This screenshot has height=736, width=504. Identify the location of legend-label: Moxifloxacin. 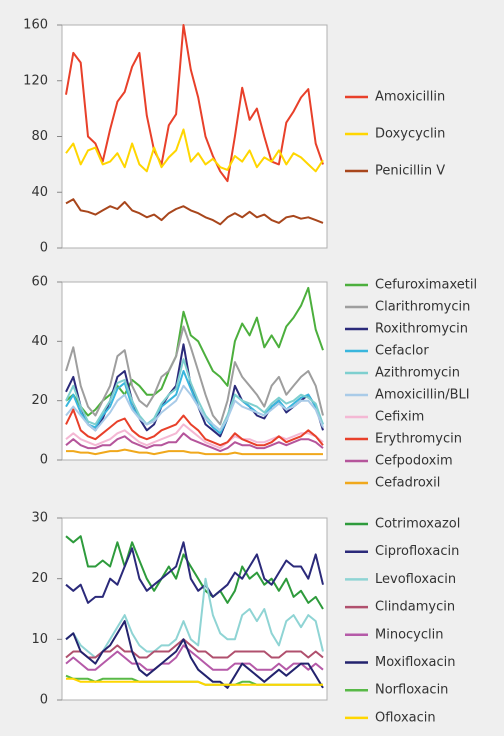
(415, 662).